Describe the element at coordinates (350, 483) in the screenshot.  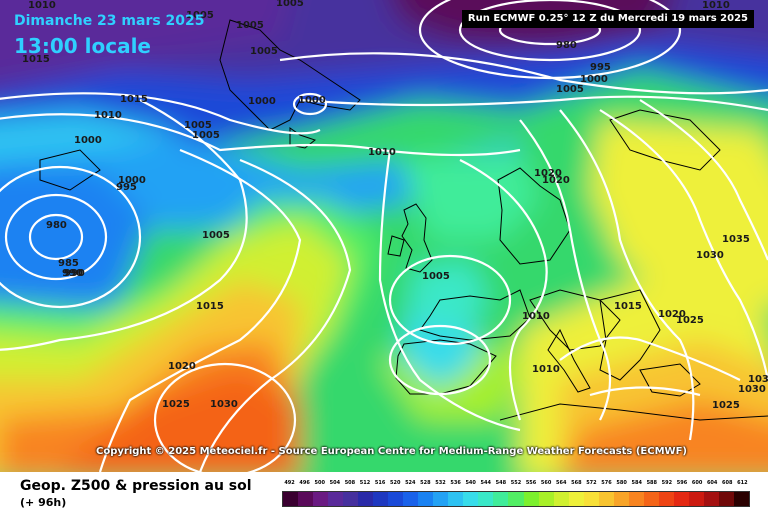
I see `scale-value-label: 508` at that location.